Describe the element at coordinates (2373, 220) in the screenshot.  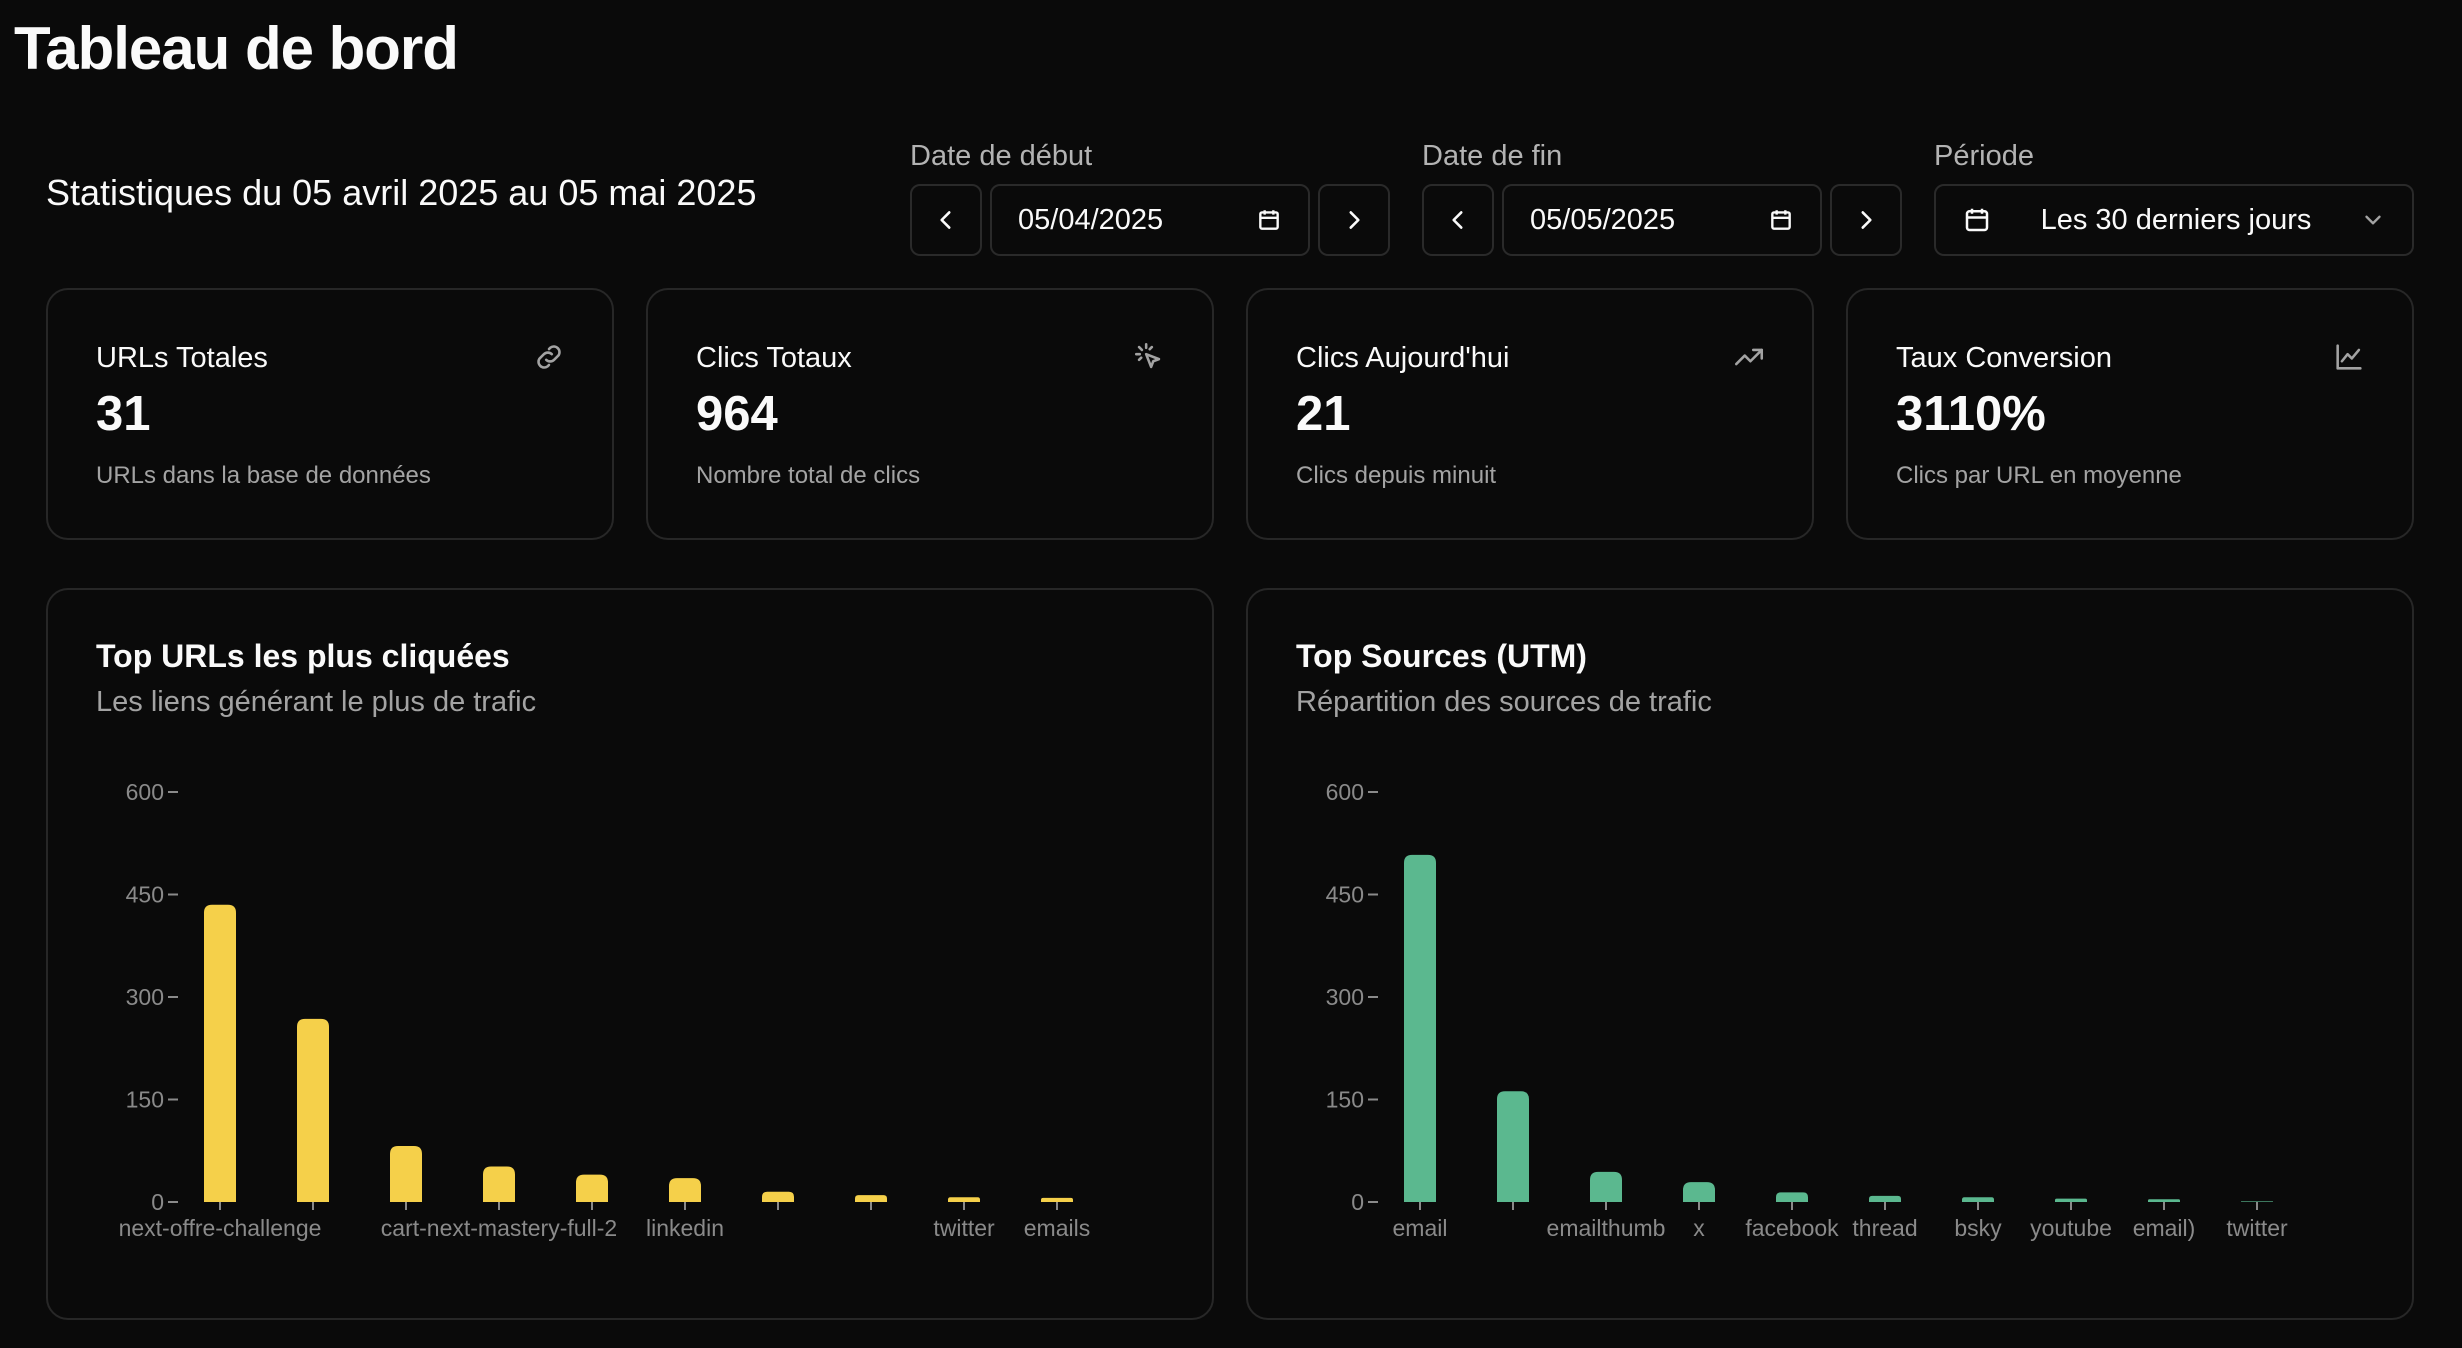
I see `chevron-down-icon` at that location.